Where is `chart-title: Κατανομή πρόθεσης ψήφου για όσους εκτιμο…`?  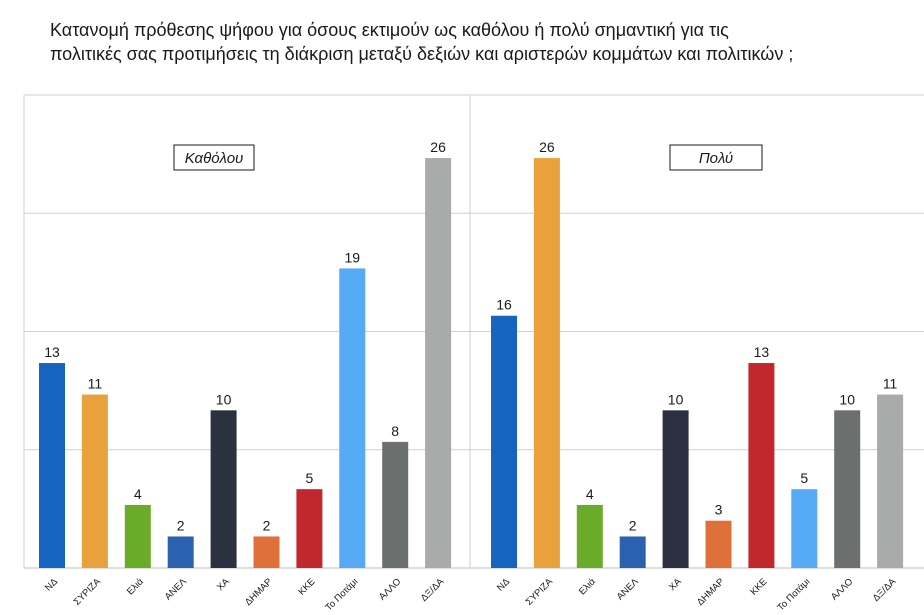 chart-title: Κατανομή πρόθεσης ψήφου για όσους εκτιμο… is located at coordinates (480, 42).